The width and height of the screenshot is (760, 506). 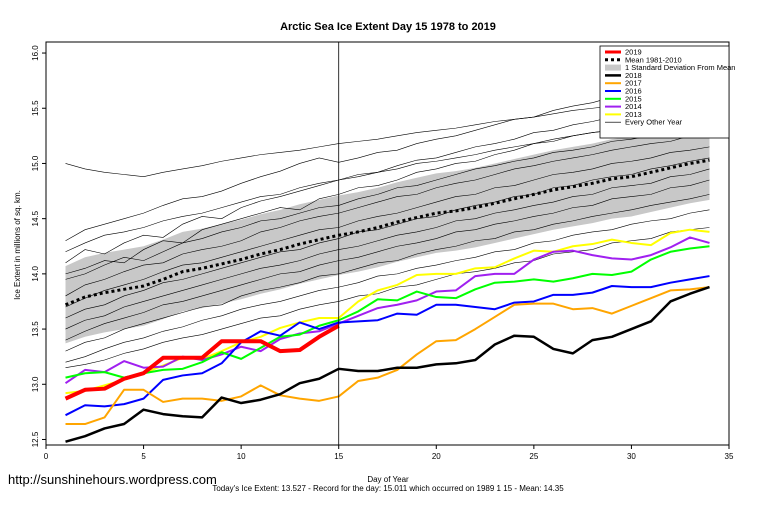 What do you see at coordinates (633, 106) in the screenshot?
I see `legend-label: 2014` at bounding box center [633, 106].